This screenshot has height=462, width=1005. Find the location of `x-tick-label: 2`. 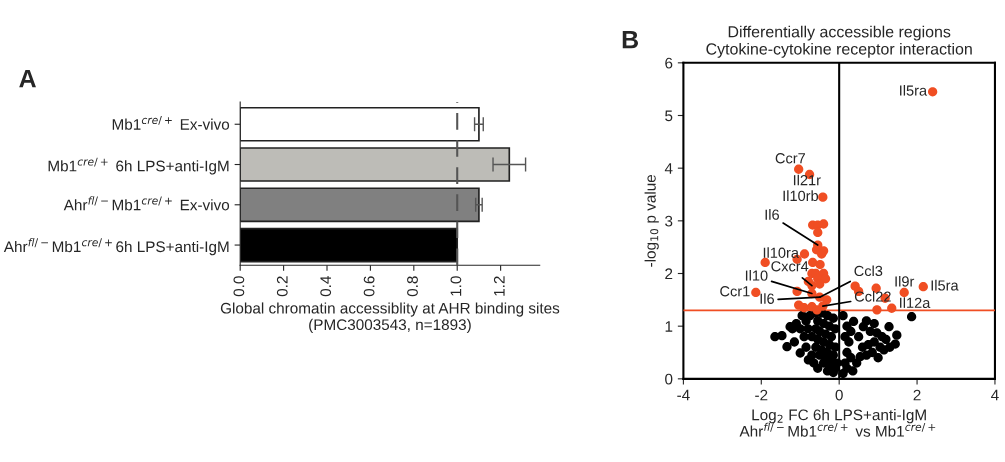

x-tick-label: 2 is located at coordinates (917, 395).